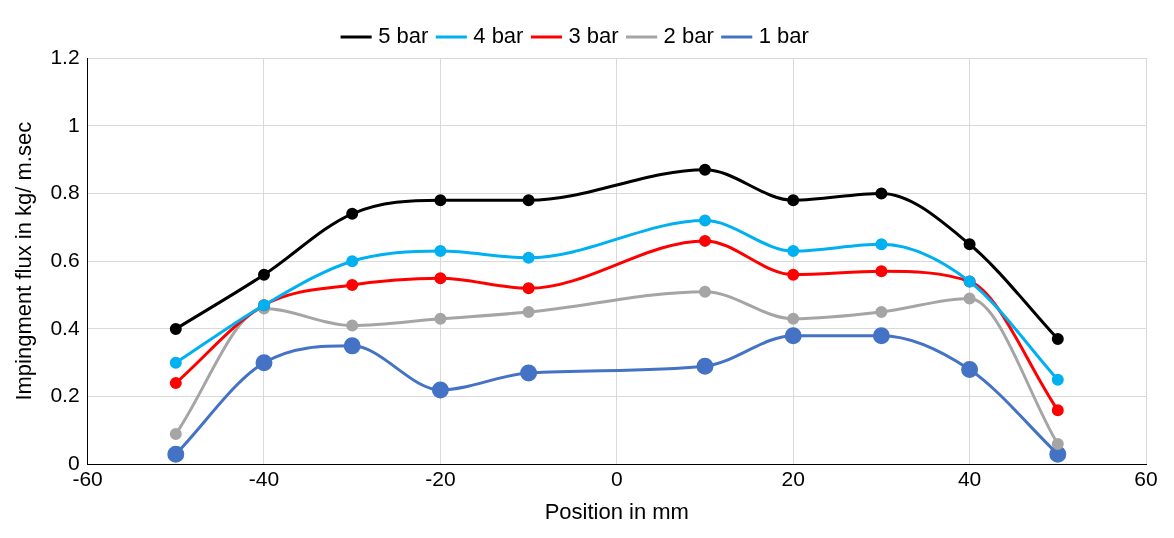  I want to click on y-tick-label: 0.4, so click(65, 327).